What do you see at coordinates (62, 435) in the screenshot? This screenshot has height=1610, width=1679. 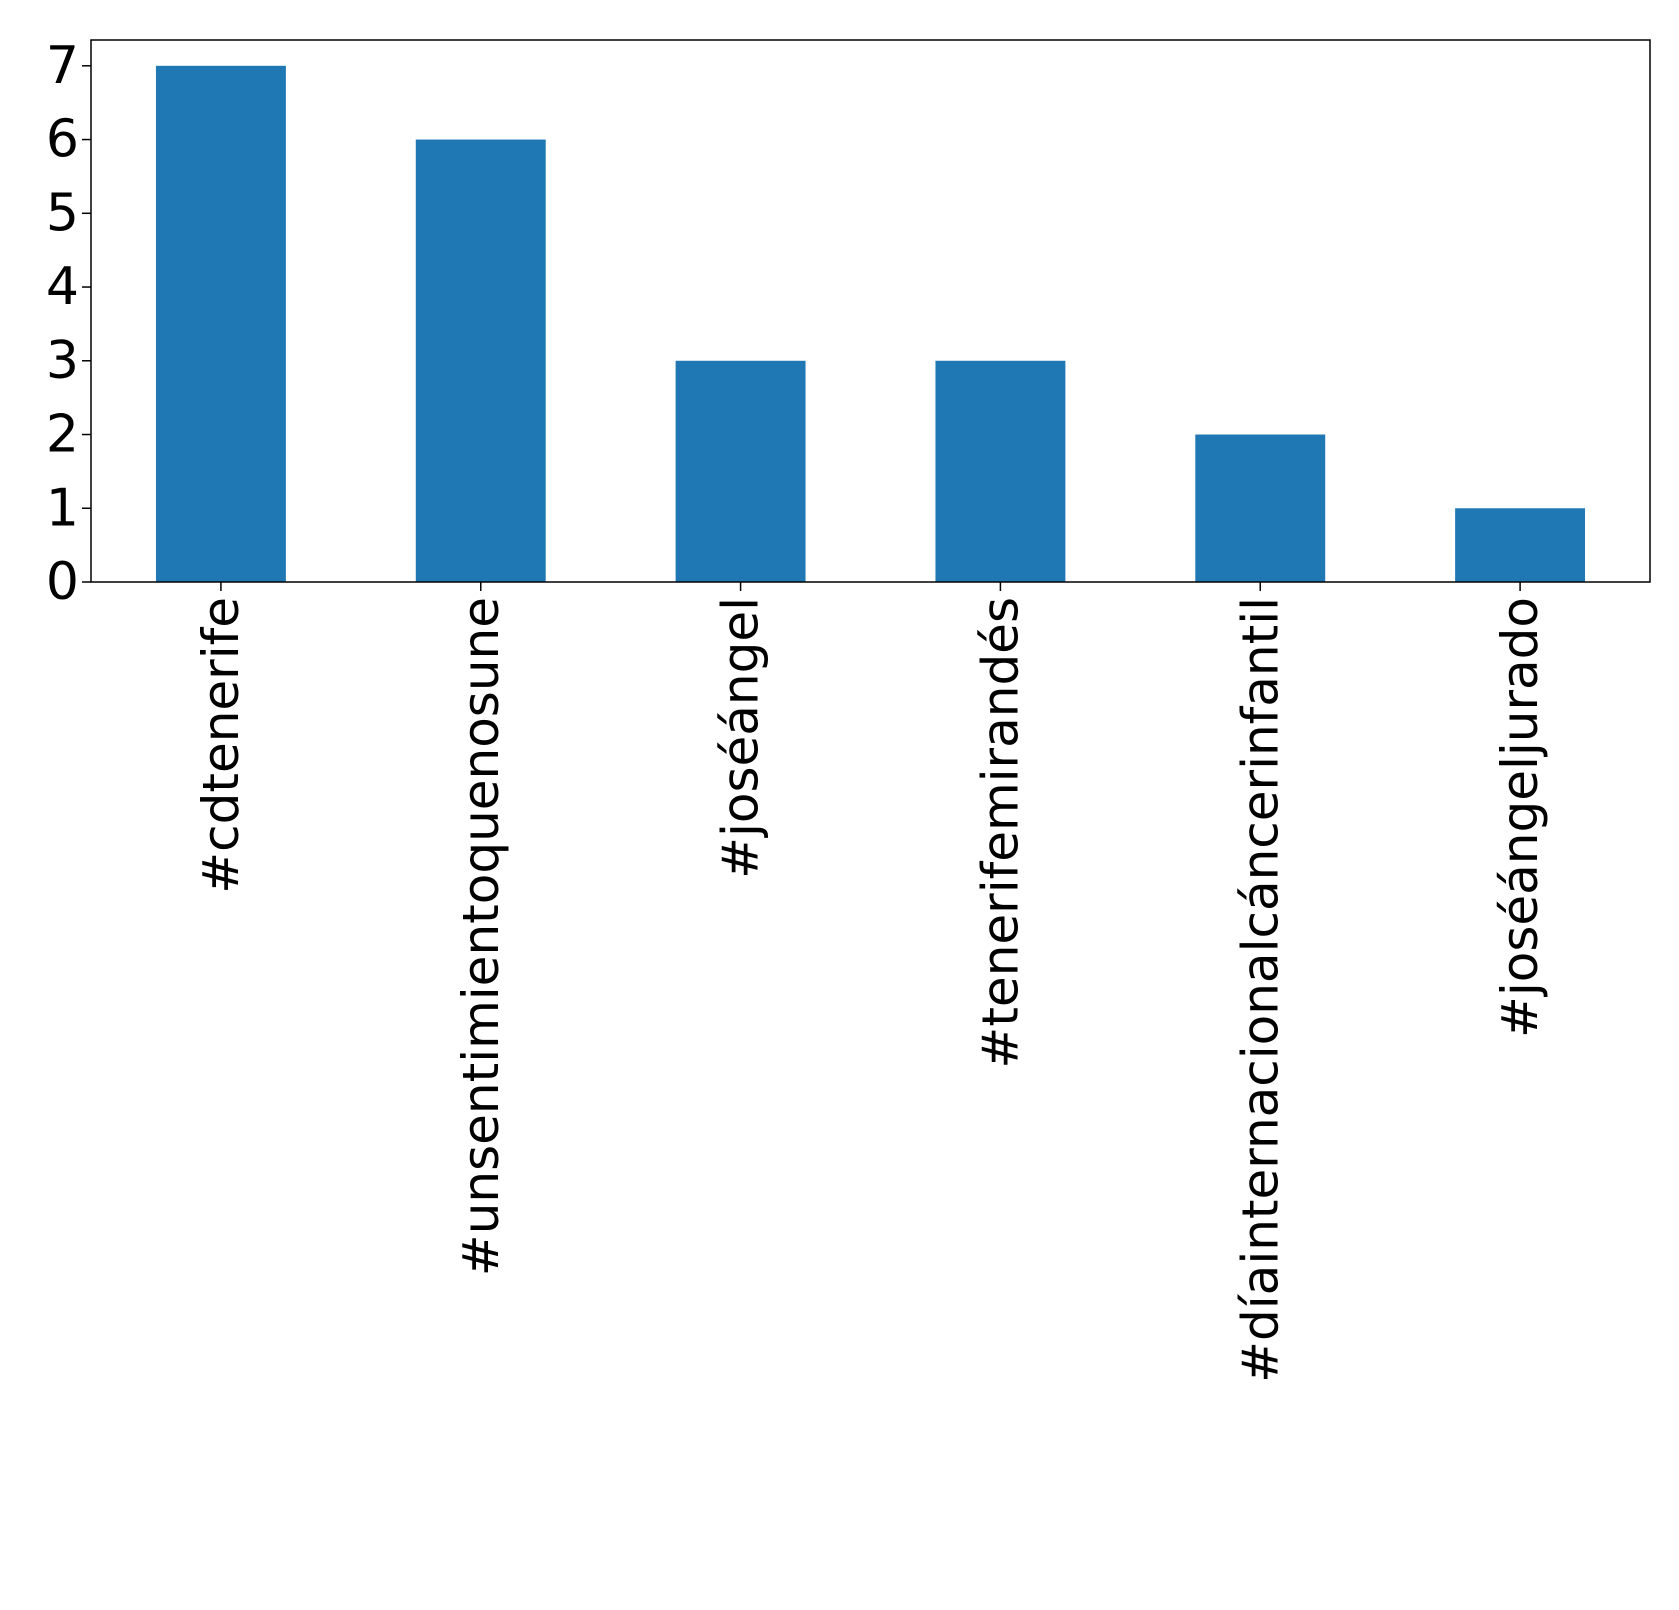 I see `y-tick-label: 2` at bounding box center [62, 435].